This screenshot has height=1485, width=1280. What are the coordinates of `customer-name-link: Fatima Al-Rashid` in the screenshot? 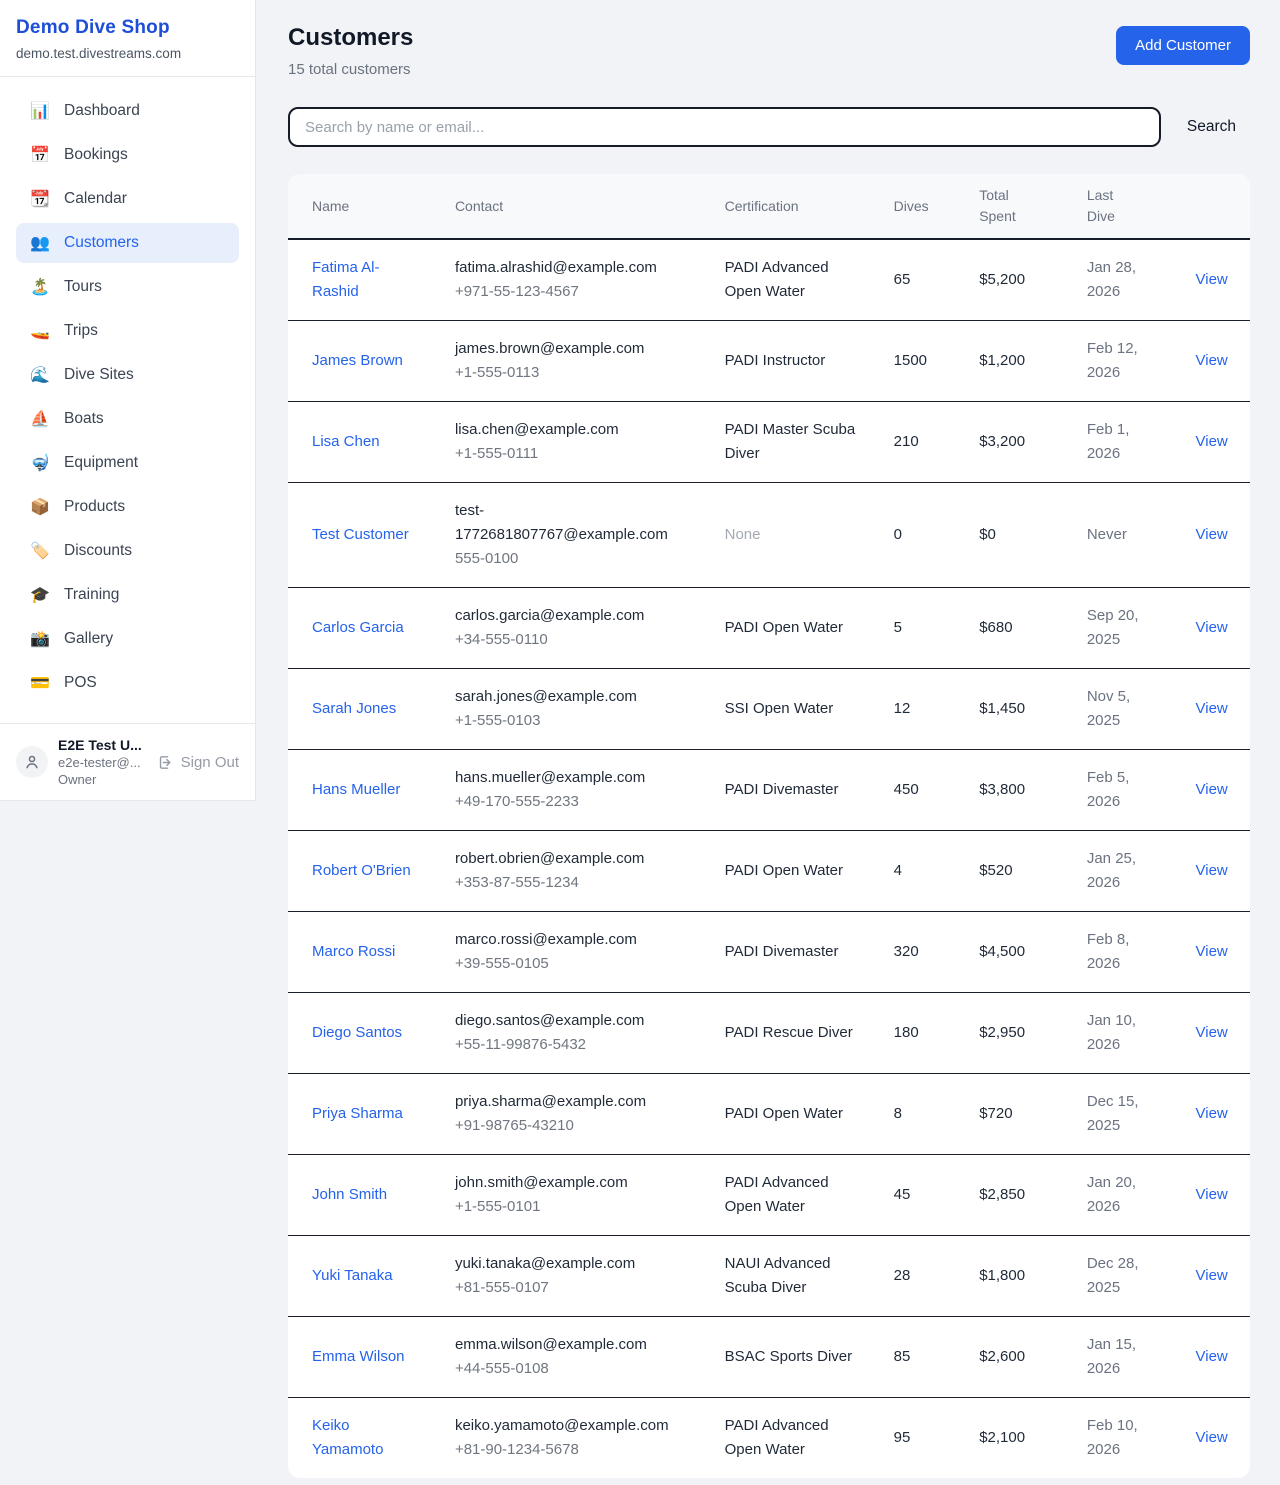 It's located at (346, 279).